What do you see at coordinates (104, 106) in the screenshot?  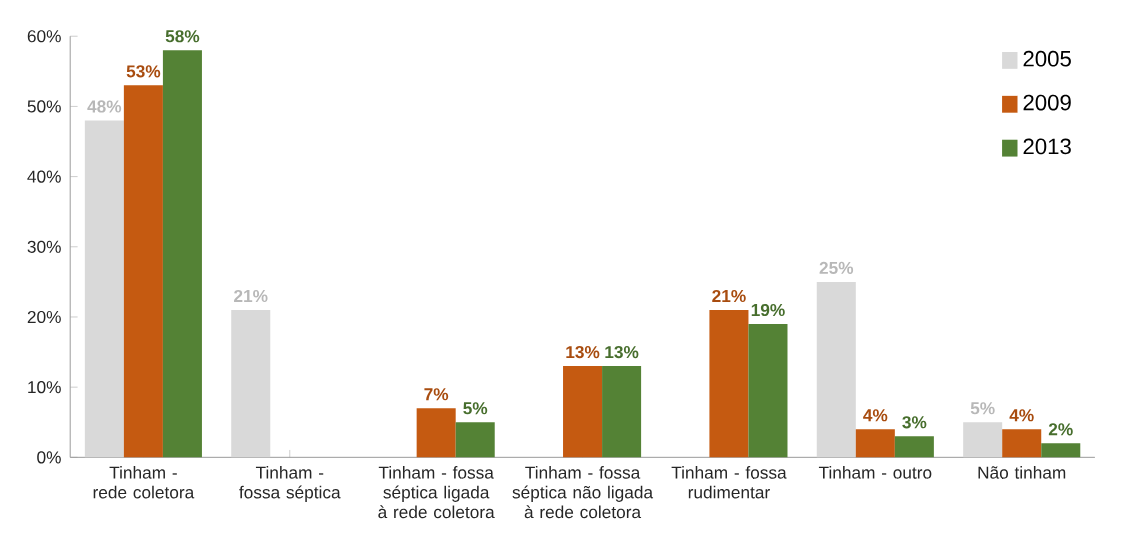 I see `data-label: 48%` at bounding box center [104, 106].